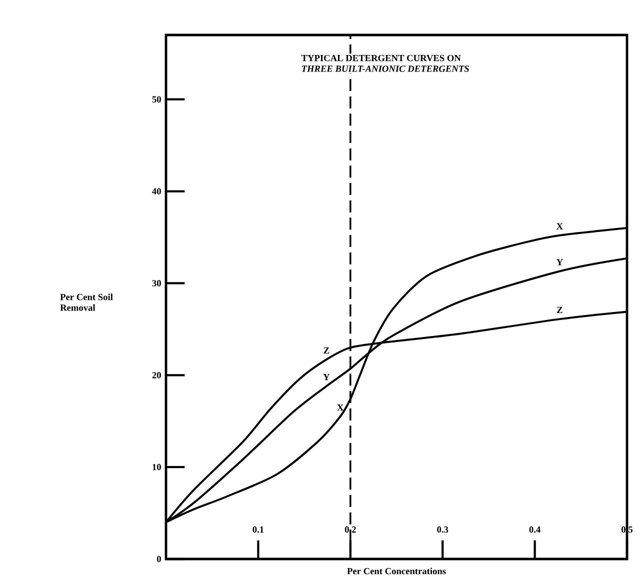 The height and width of the screenshot is (581, 641). I want to click on y-tick-label: 10, so click(156, 467).